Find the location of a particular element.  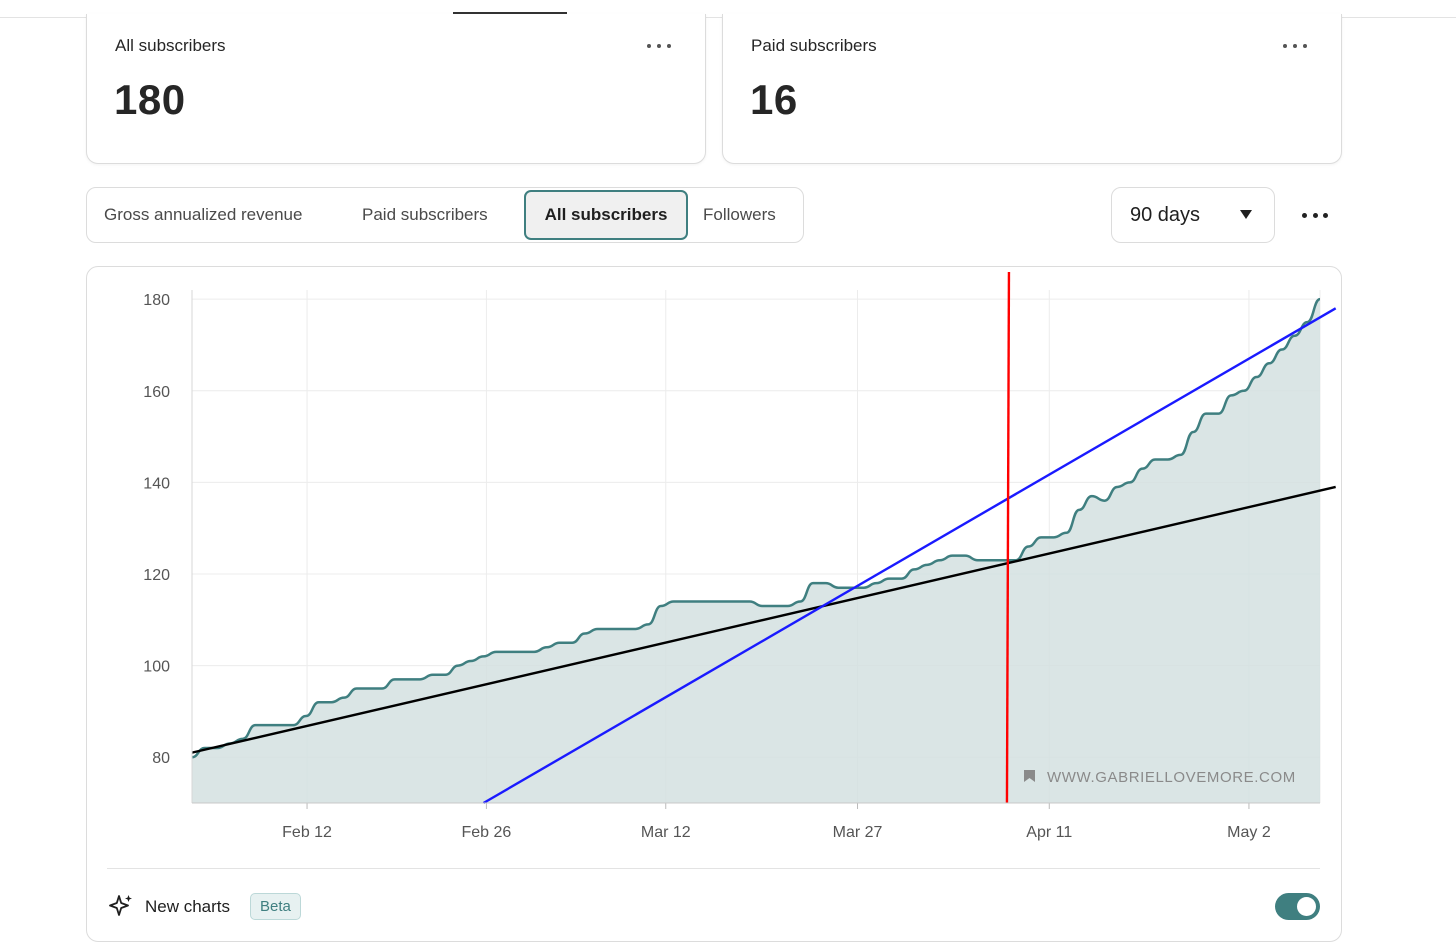

y-tick-label: 140 is located at coordinates (156, 483).